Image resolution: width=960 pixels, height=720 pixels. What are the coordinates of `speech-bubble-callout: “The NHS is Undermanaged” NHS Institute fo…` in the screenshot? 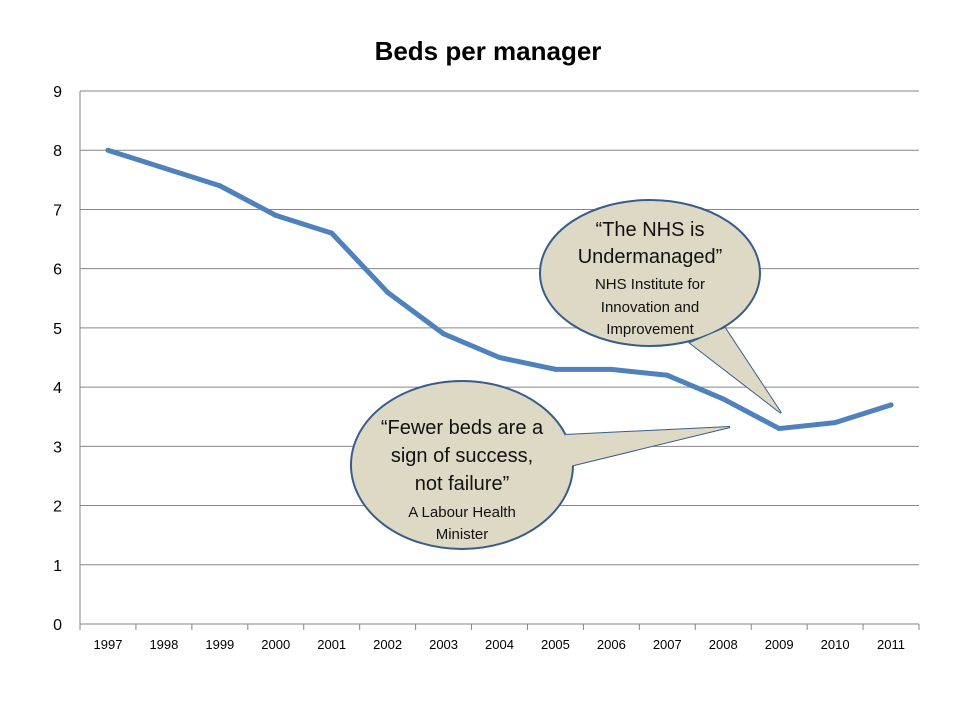 It's located at (660, 306).